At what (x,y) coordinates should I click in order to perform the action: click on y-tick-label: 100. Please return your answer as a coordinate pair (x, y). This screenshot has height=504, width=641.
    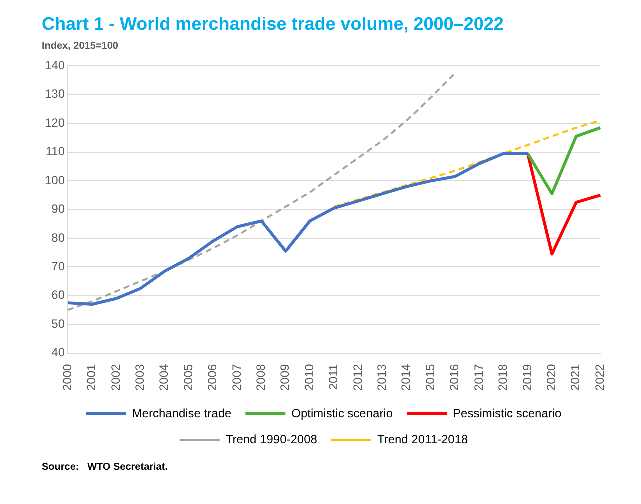
    Looking at the image, I should click on (55, 180).